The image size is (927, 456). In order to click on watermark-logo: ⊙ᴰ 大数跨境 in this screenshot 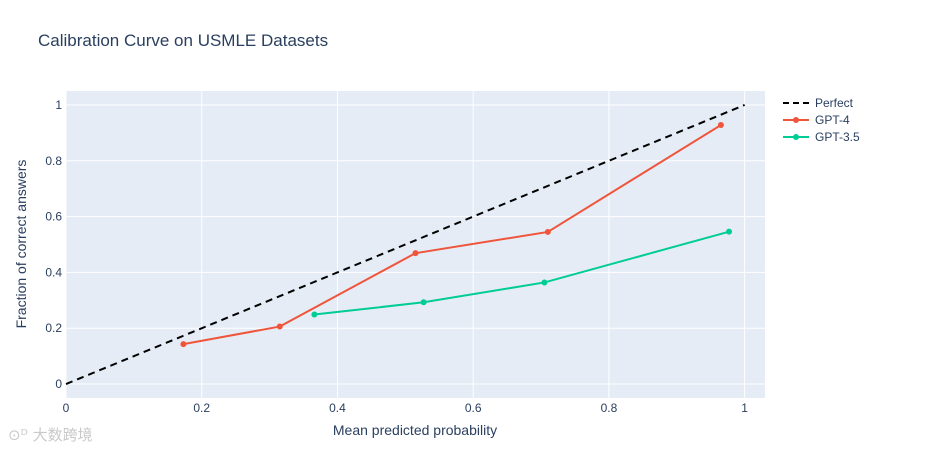, I will do `click(50, 434)`.